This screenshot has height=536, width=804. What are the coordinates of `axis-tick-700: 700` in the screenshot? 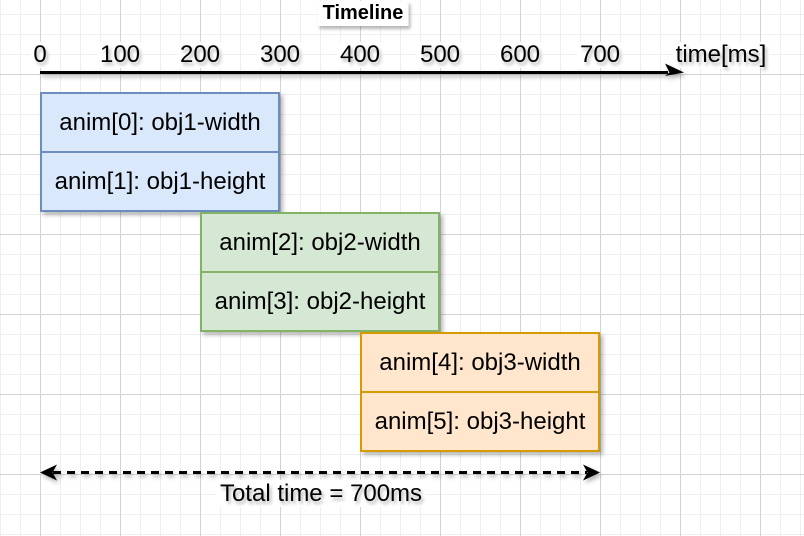 It's located at (600, 55).